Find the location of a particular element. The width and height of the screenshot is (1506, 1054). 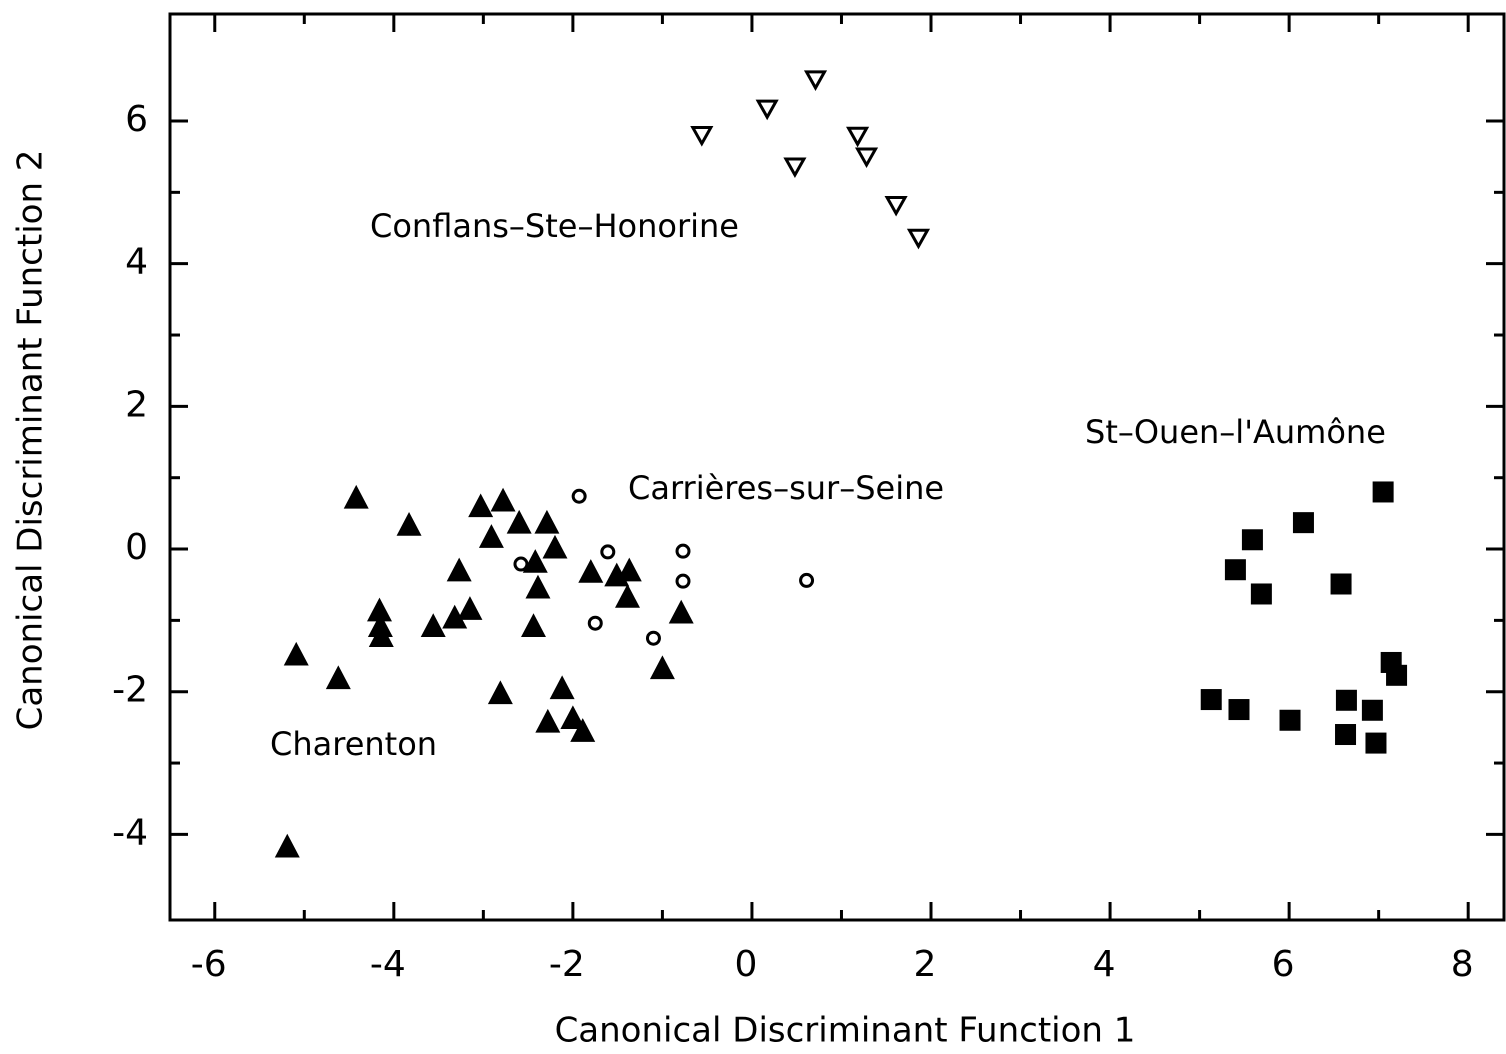

y-tick-label: -2 is located at coordinates (130, 690).